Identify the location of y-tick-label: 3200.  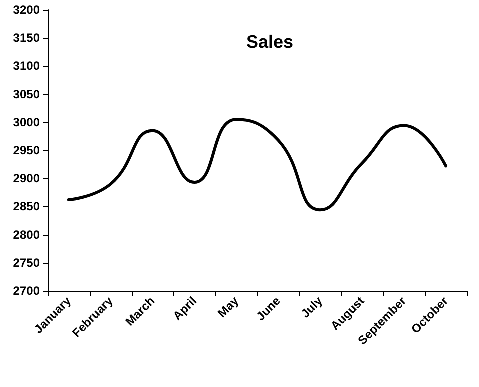
(26, 10).